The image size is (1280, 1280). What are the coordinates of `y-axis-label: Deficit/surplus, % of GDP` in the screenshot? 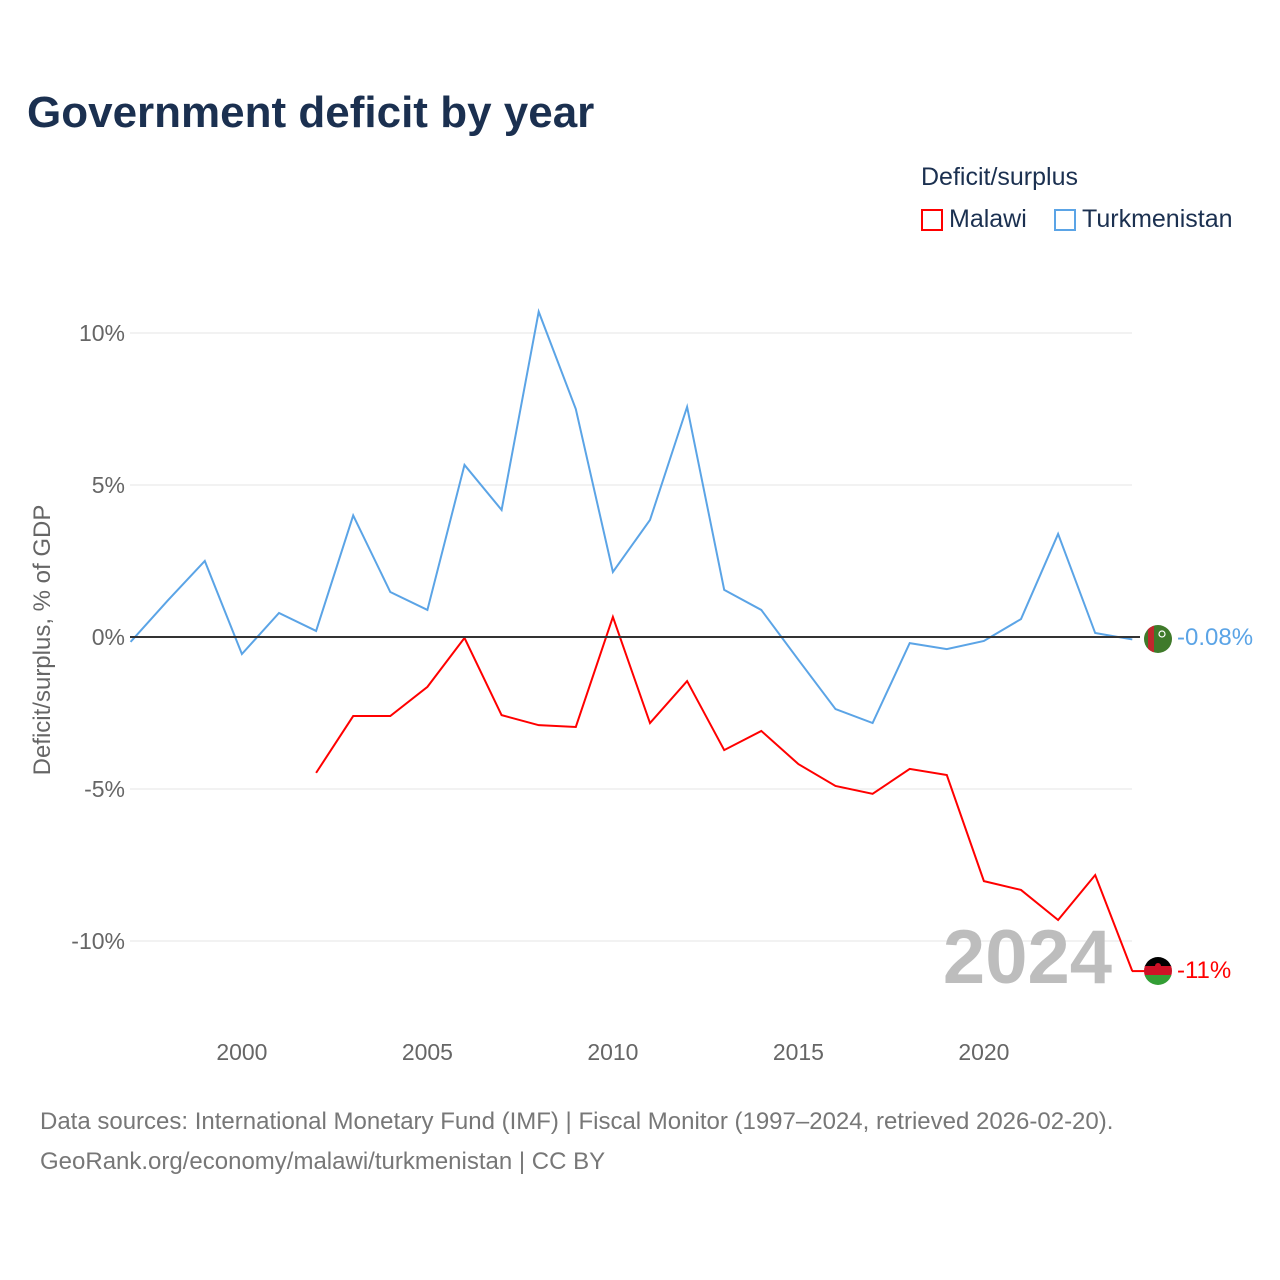 It's located at (42, 640).